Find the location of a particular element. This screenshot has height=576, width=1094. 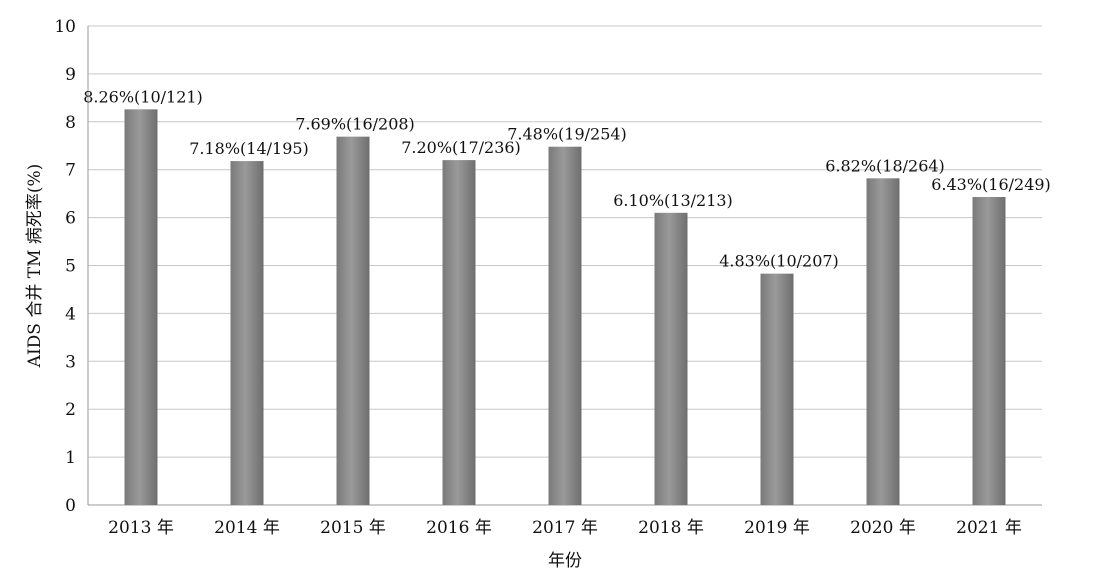

bar-data-label: 6.82%(18/264) is located at coordinates (885, 165).